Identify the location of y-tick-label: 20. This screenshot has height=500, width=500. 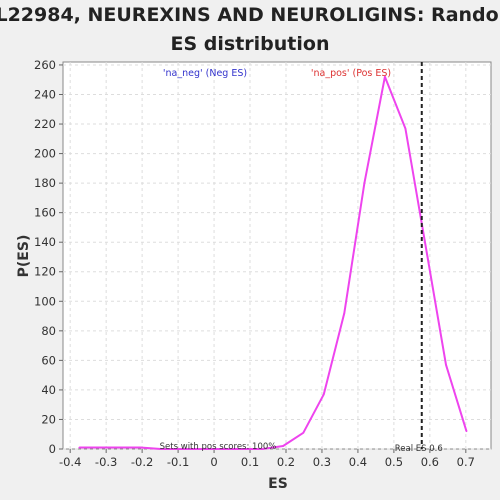
(48, 419).